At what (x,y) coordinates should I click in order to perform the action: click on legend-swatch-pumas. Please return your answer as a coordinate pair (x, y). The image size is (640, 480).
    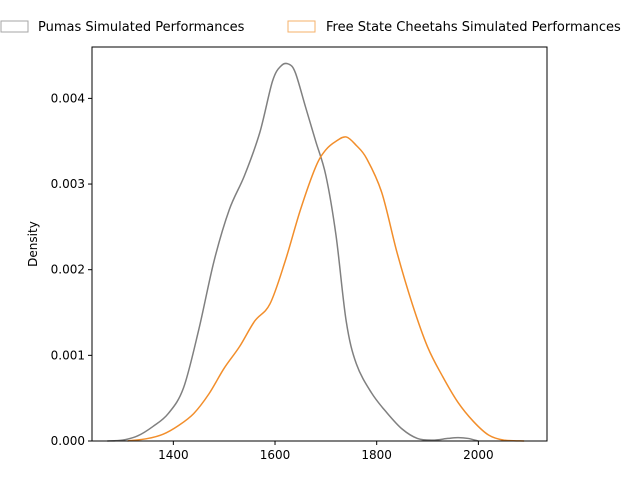
    Looking at the image, I should click on (14, 26).